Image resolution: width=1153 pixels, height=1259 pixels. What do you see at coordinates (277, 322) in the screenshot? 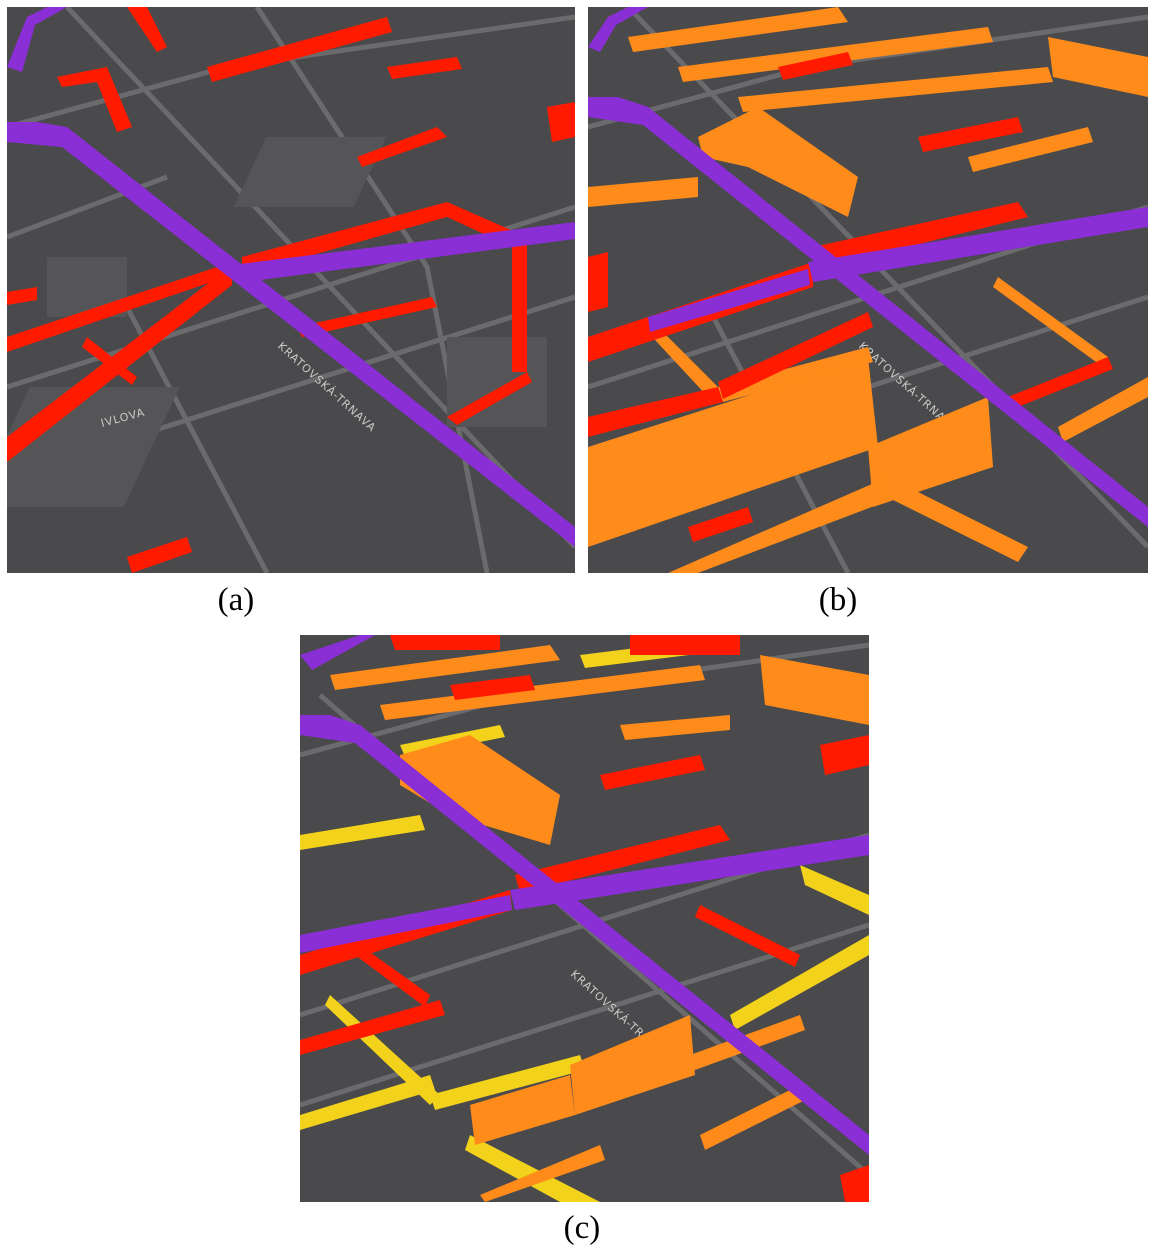
I see `city-blocks` at bounding box center [277, 322].